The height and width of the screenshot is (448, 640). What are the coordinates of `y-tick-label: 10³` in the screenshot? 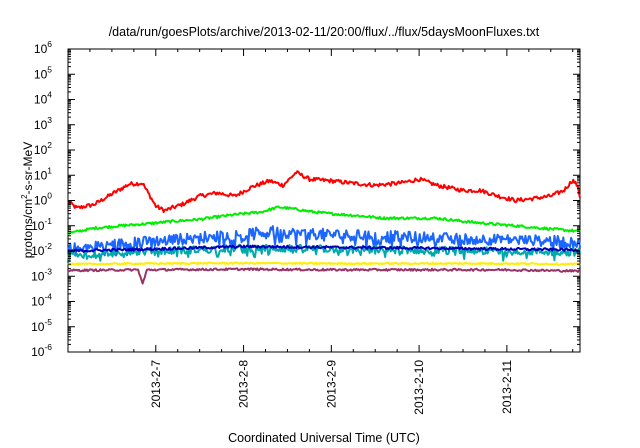 It's located at (43, 123).